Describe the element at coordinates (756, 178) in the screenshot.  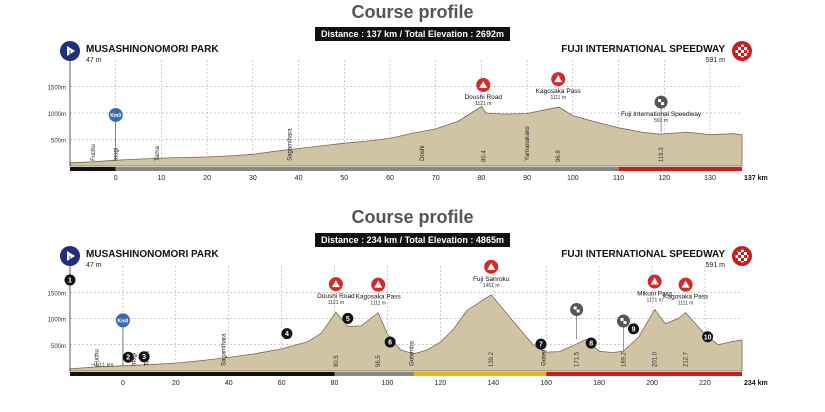
I see `x-axis-end-label: 137 km` at that location.